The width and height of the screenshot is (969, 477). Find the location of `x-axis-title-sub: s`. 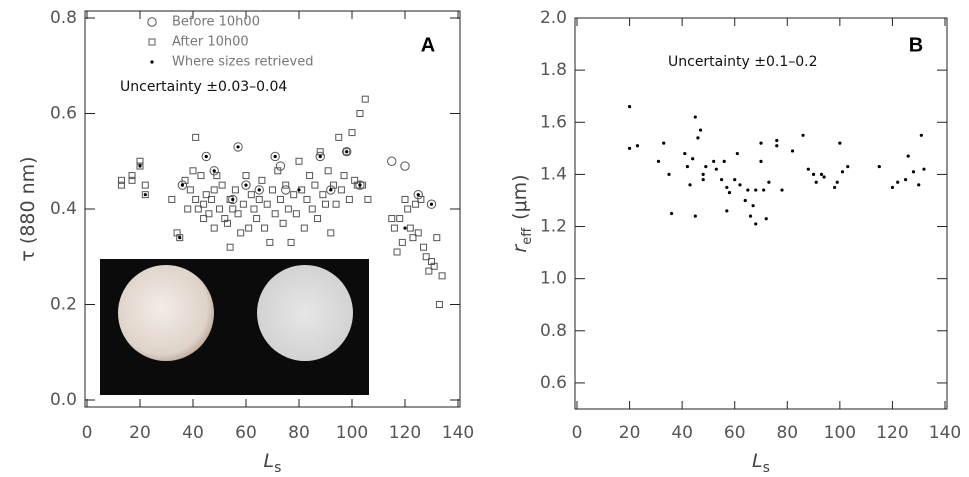

x-axis-title-sub: s is located at coordinates (766, 468).